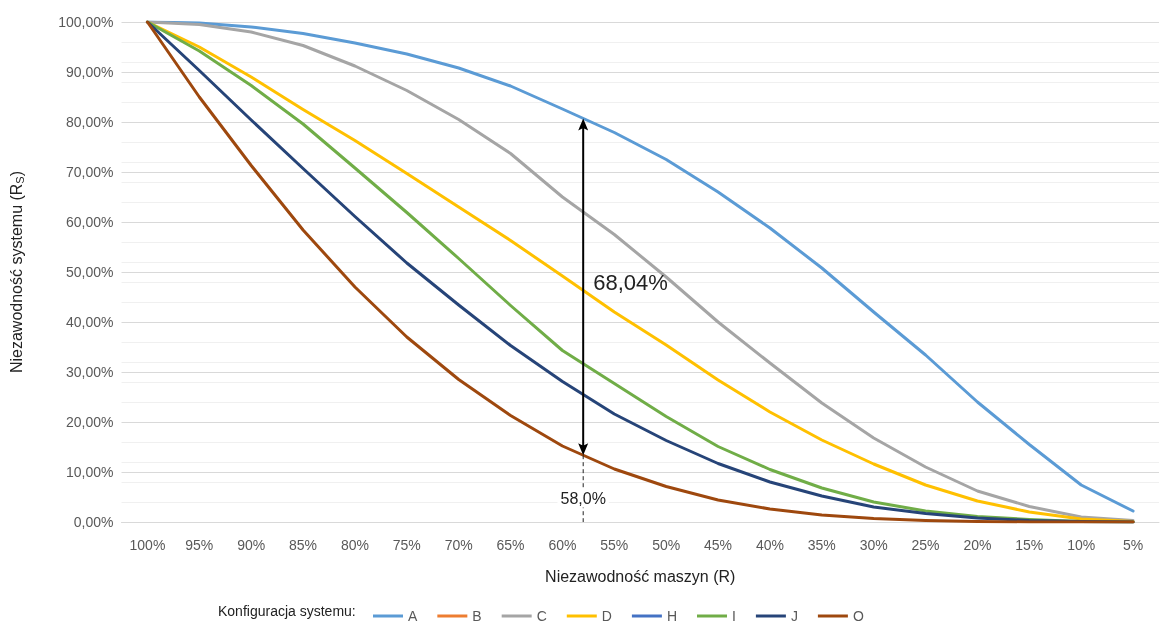  What do you see at coordinates (614, 545) in the screenshot?
I see `x-tick-label: 55%` at bounding box center [614, 545].